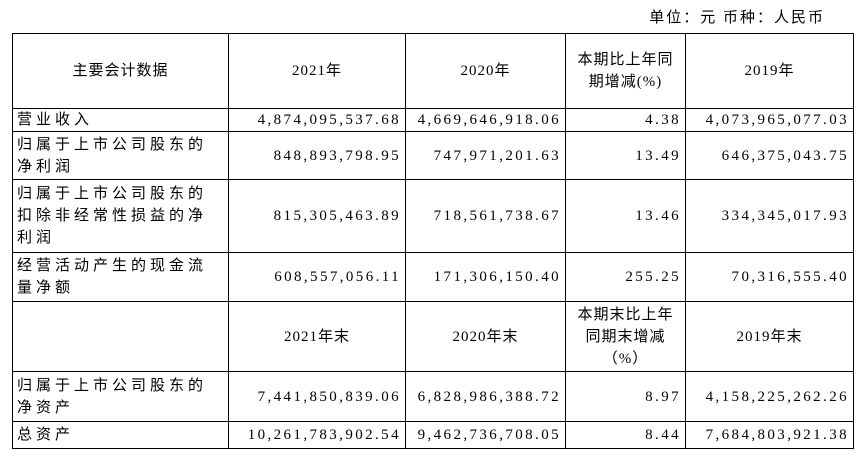 The image size is (865, 462). What do you see at coordinates (317, 155) in the screenshot?
I see `value-cell: 848,893,798.95` at bounding box center [317, 155].